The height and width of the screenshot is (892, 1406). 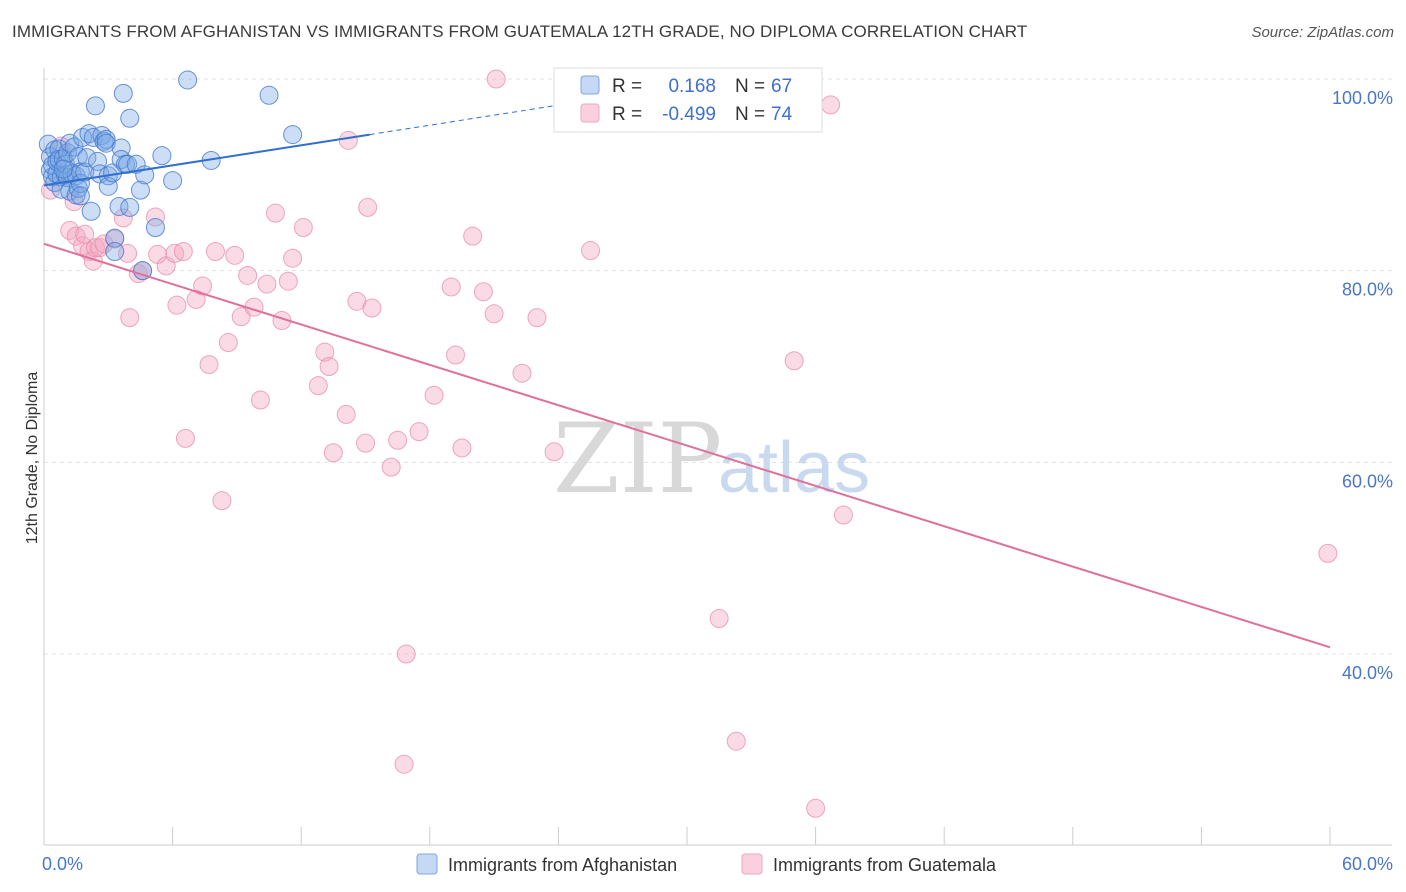 I want to click on legend-guatemala-label: Immigrants from Guatemala, so click(x=885, y=865).